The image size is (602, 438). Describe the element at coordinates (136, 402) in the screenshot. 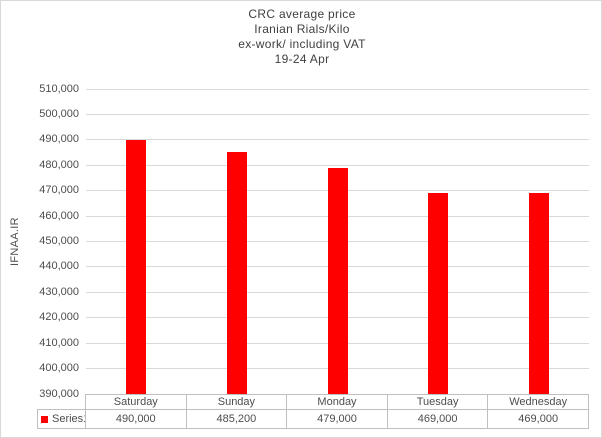

I see `table-header-saturday: Saturday` at that location.